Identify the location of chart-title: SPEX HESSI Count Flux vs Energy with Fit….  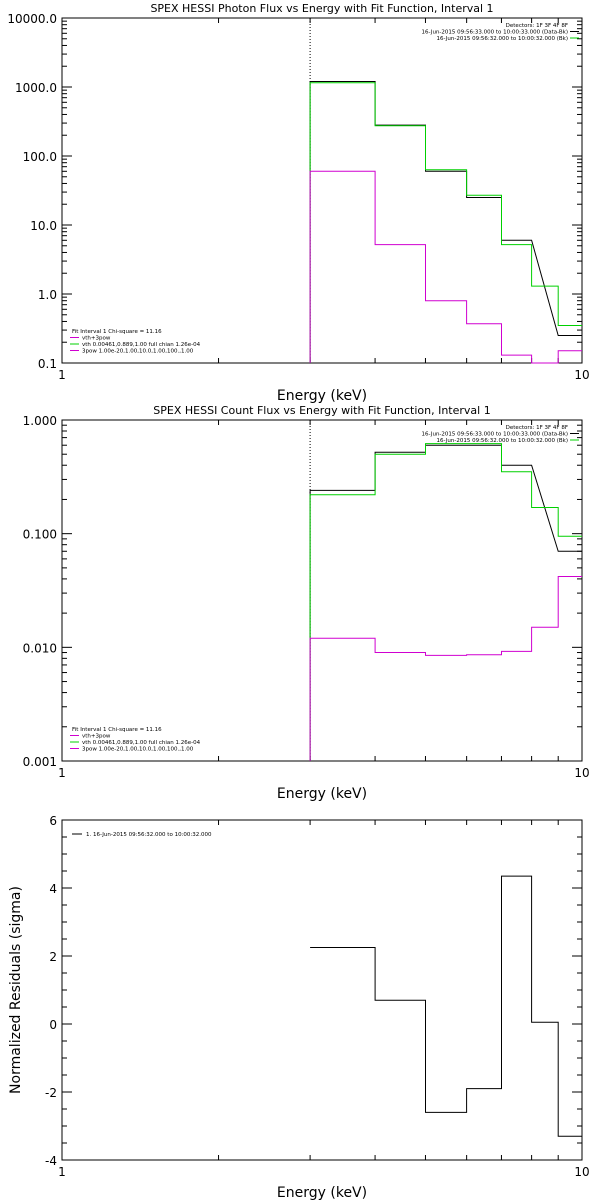
(321, 410).